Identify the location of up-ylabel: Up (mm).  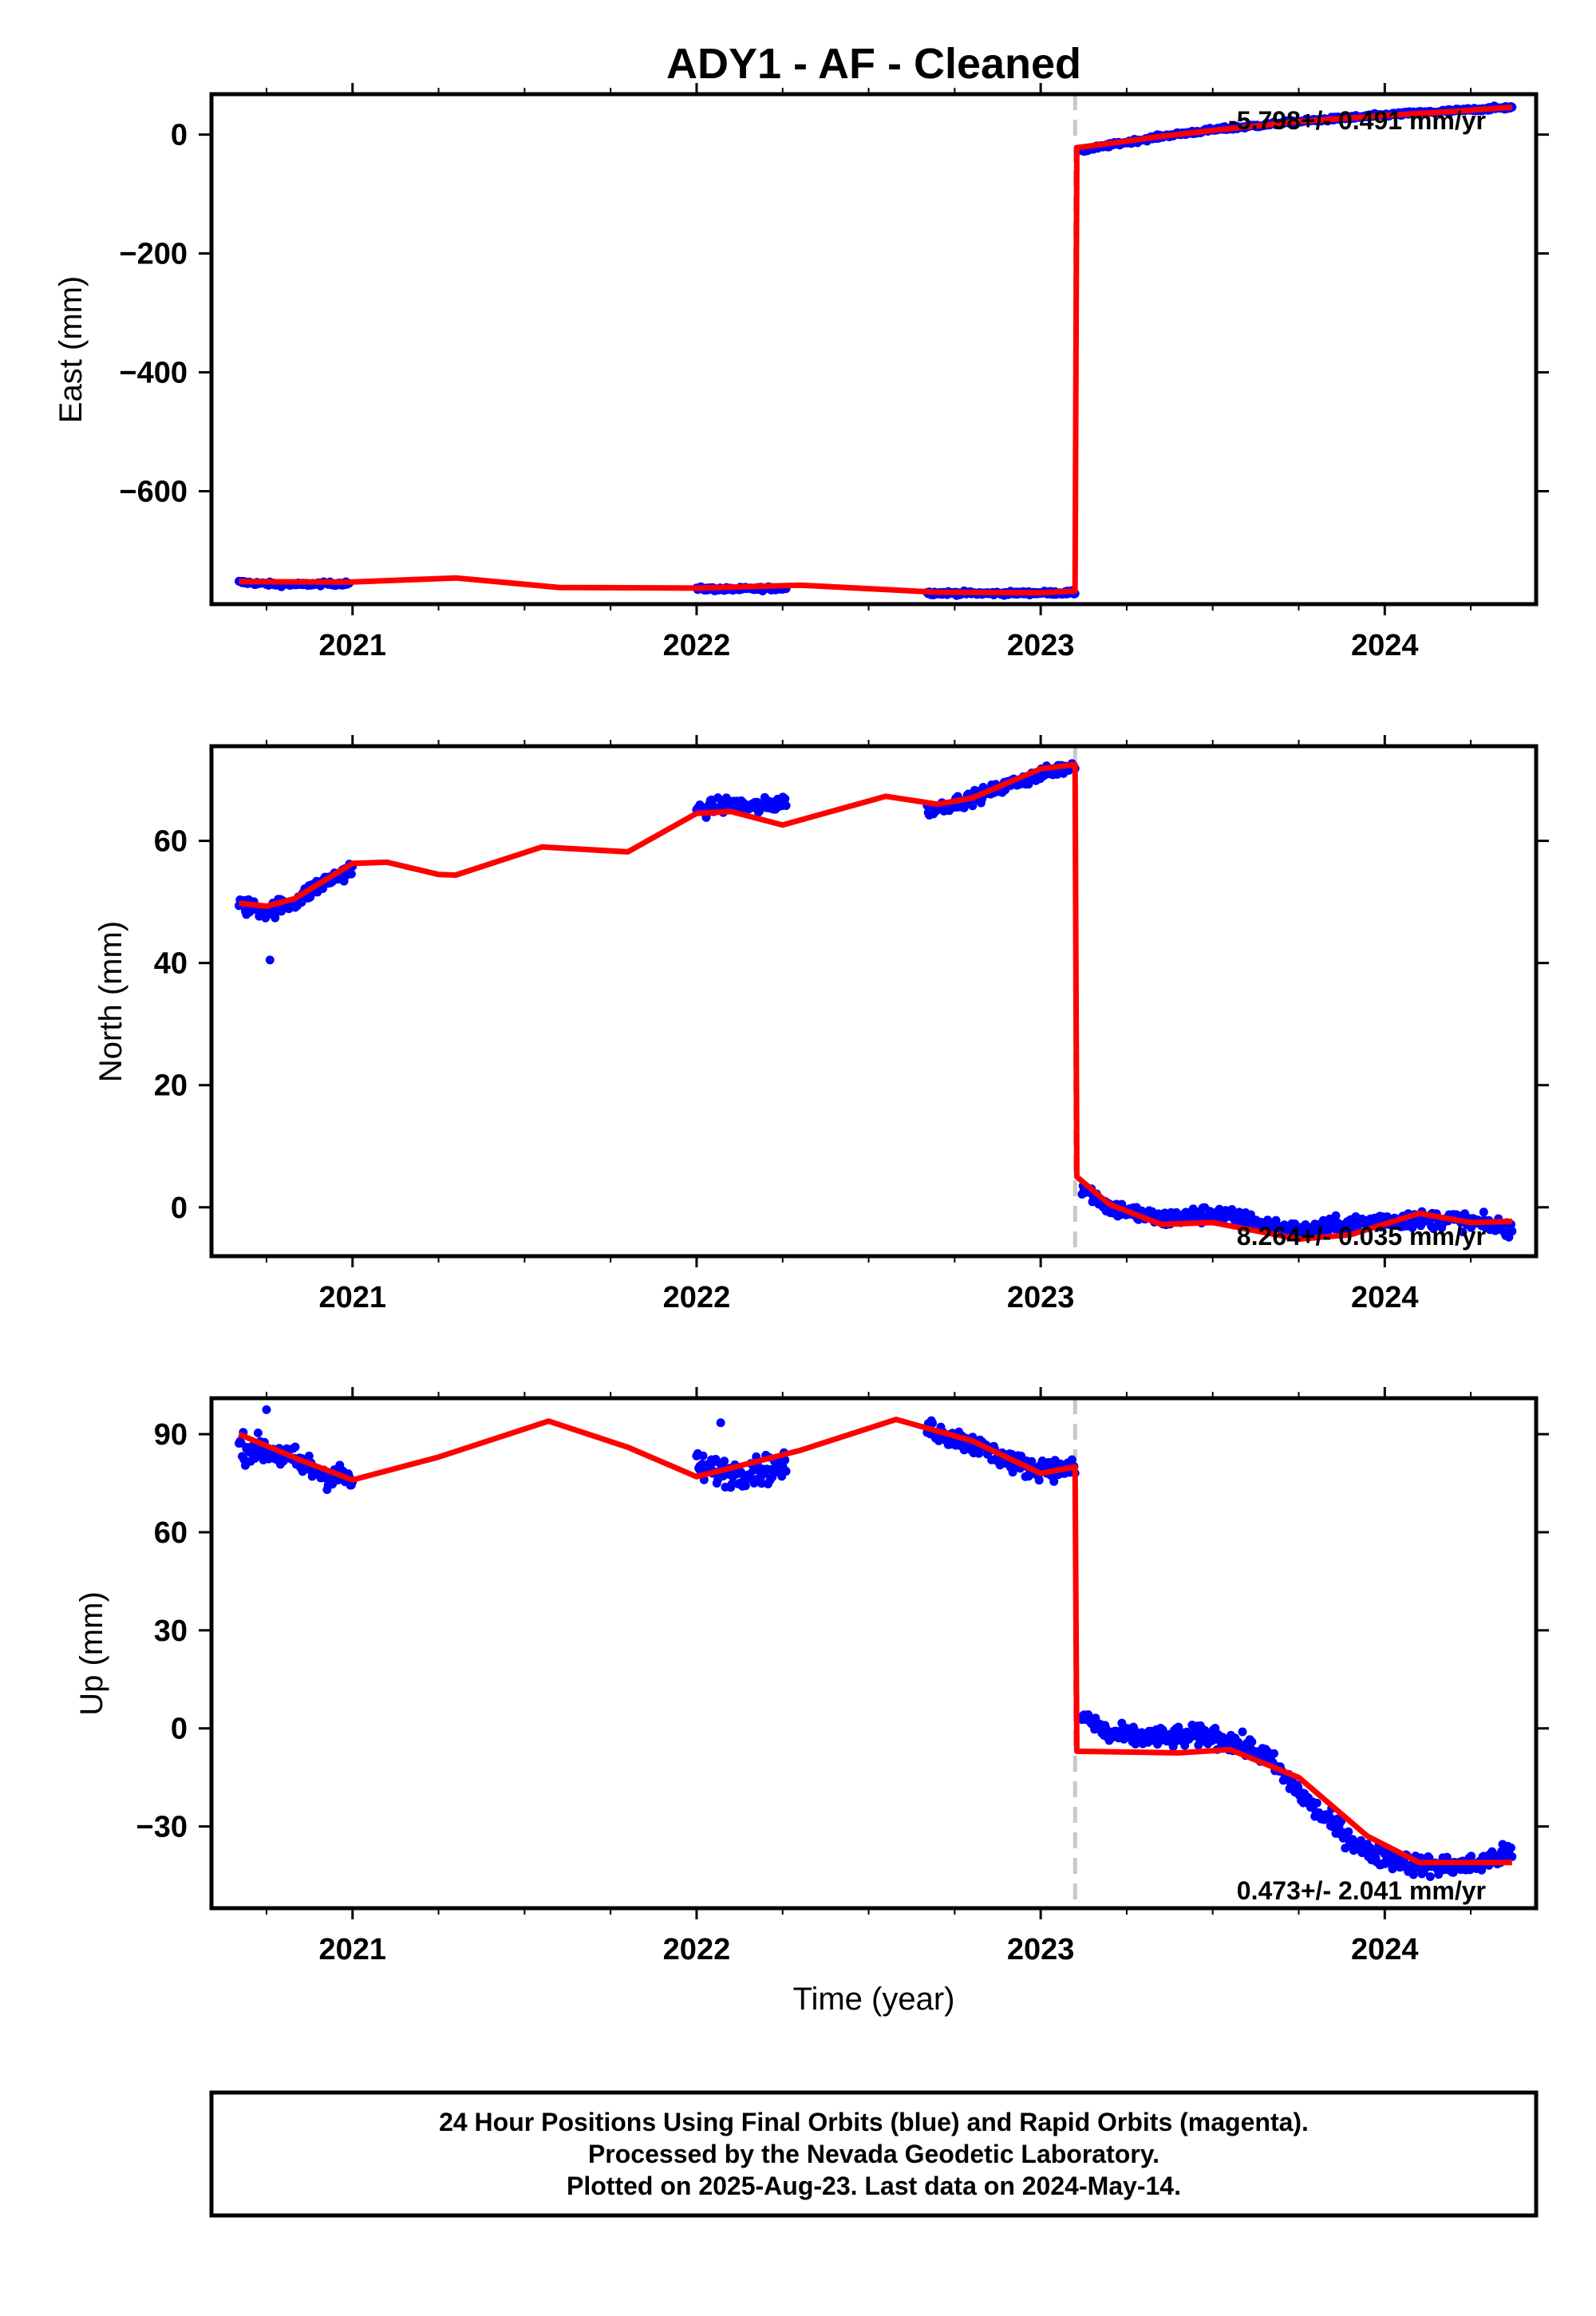
(91, 1653).